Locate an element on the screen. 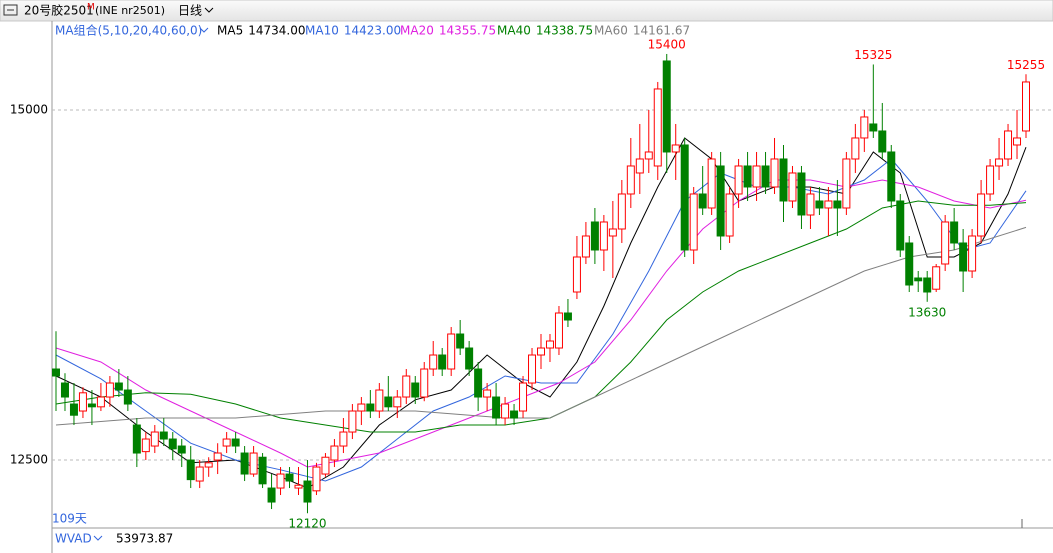 The height and width of the screenshot is (553, 1053). low-annotation: 13630 is located at coordinates (927, 312).